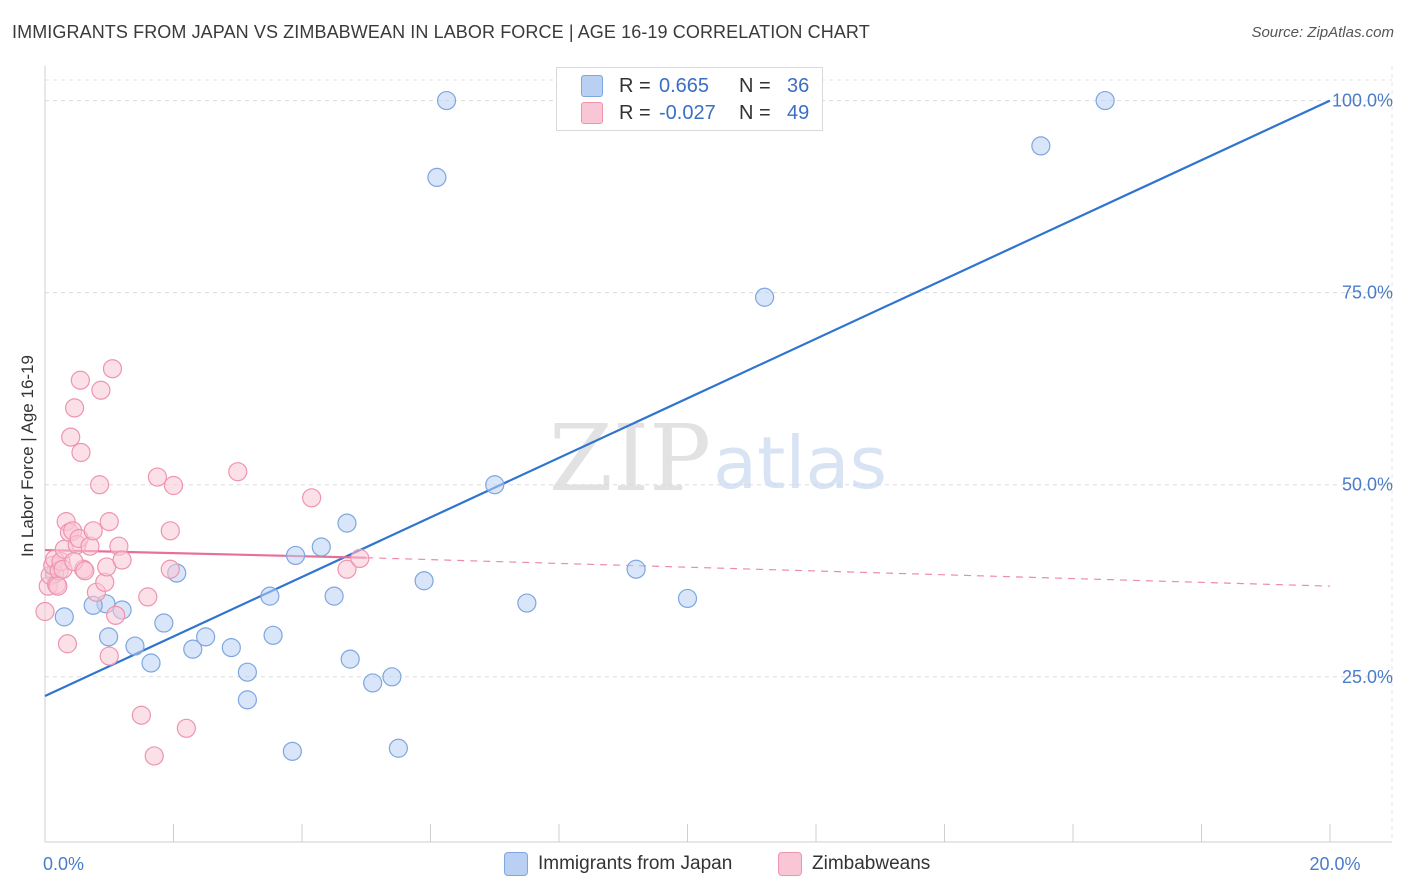  I want to click on y-tick-label: 100.0%, so click(1362, 101).